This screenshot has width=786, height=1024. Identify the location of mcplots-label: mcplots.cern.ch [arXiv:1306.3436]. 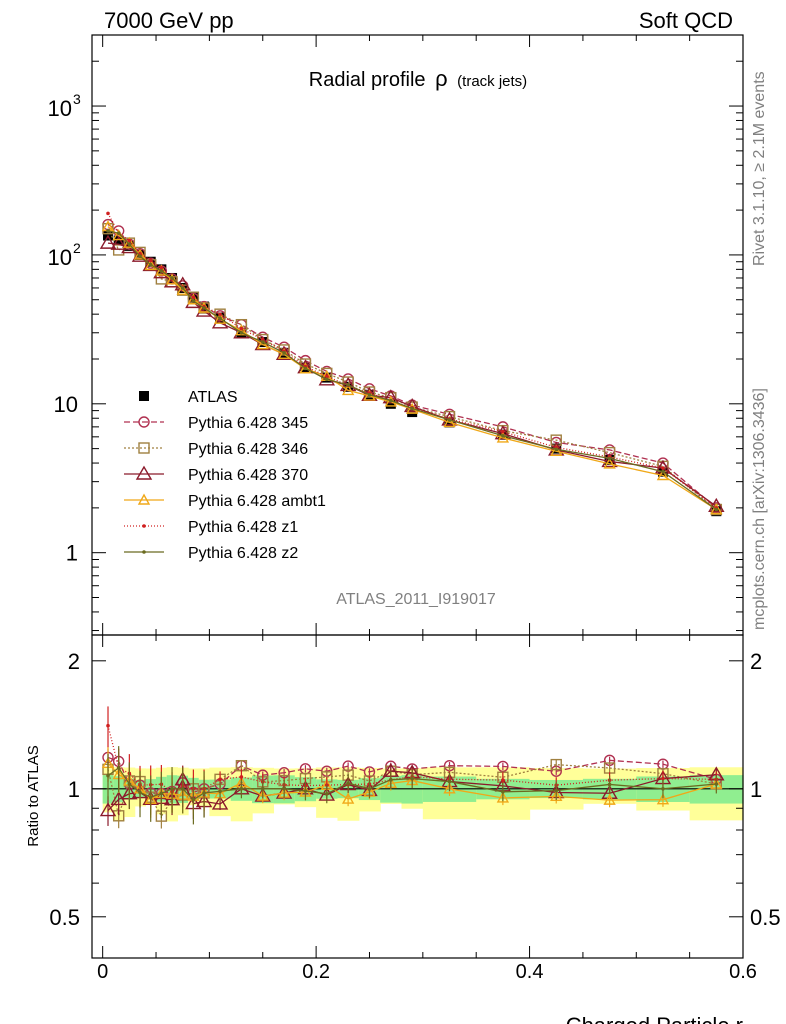
(759, 509).